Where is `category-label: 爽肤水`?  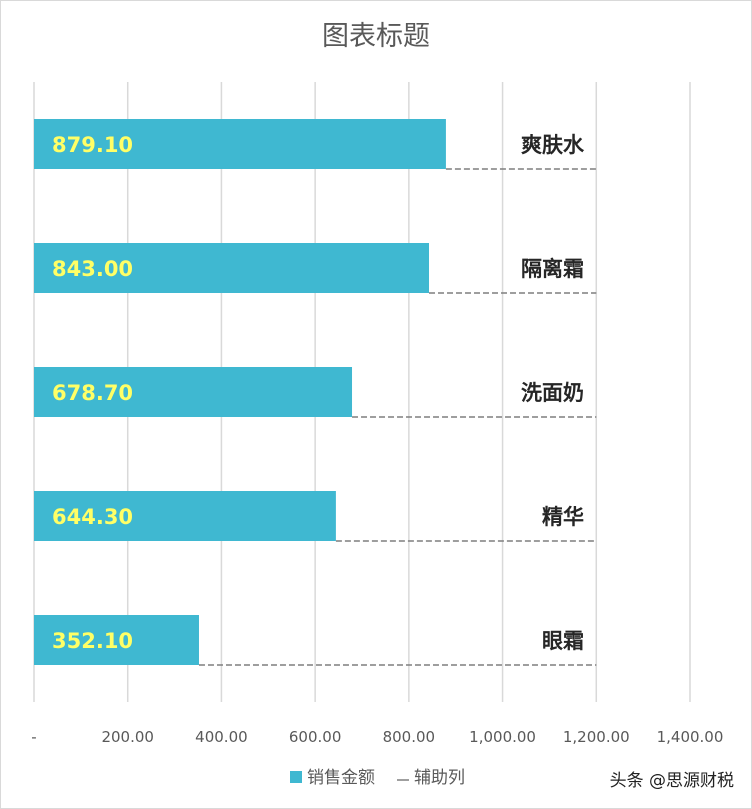
category-label: 爽肤水 is located at coordinates (553, 145).